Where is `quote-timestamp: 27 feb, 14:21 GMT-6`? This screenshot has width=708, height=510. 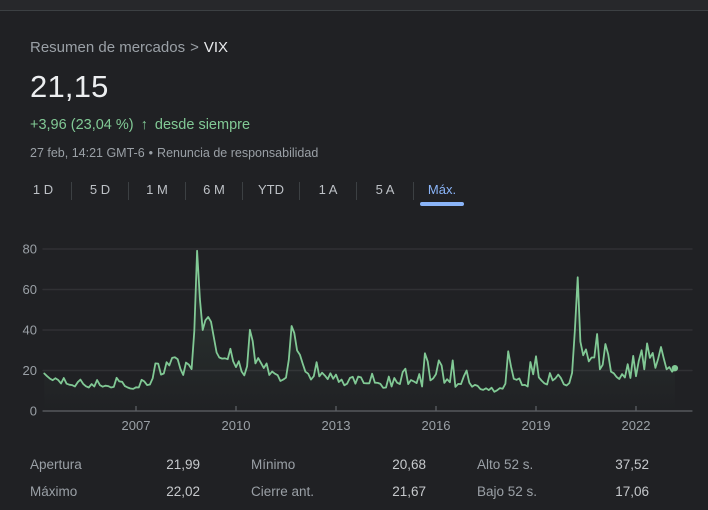 quote-timestamp: 27 feb, 14:21 GMT-6 is located at coordinates (87, 153).